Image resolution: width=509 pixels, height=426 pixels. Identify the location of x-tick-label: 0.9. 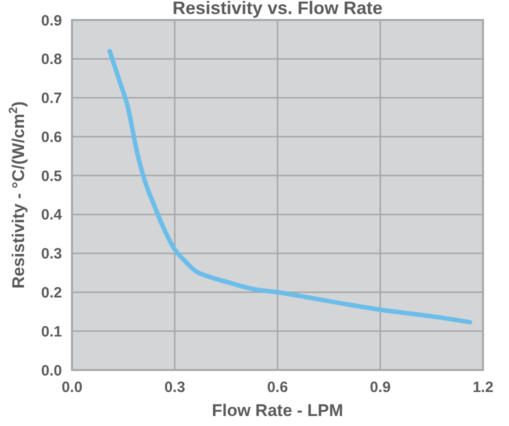
(380, 387).